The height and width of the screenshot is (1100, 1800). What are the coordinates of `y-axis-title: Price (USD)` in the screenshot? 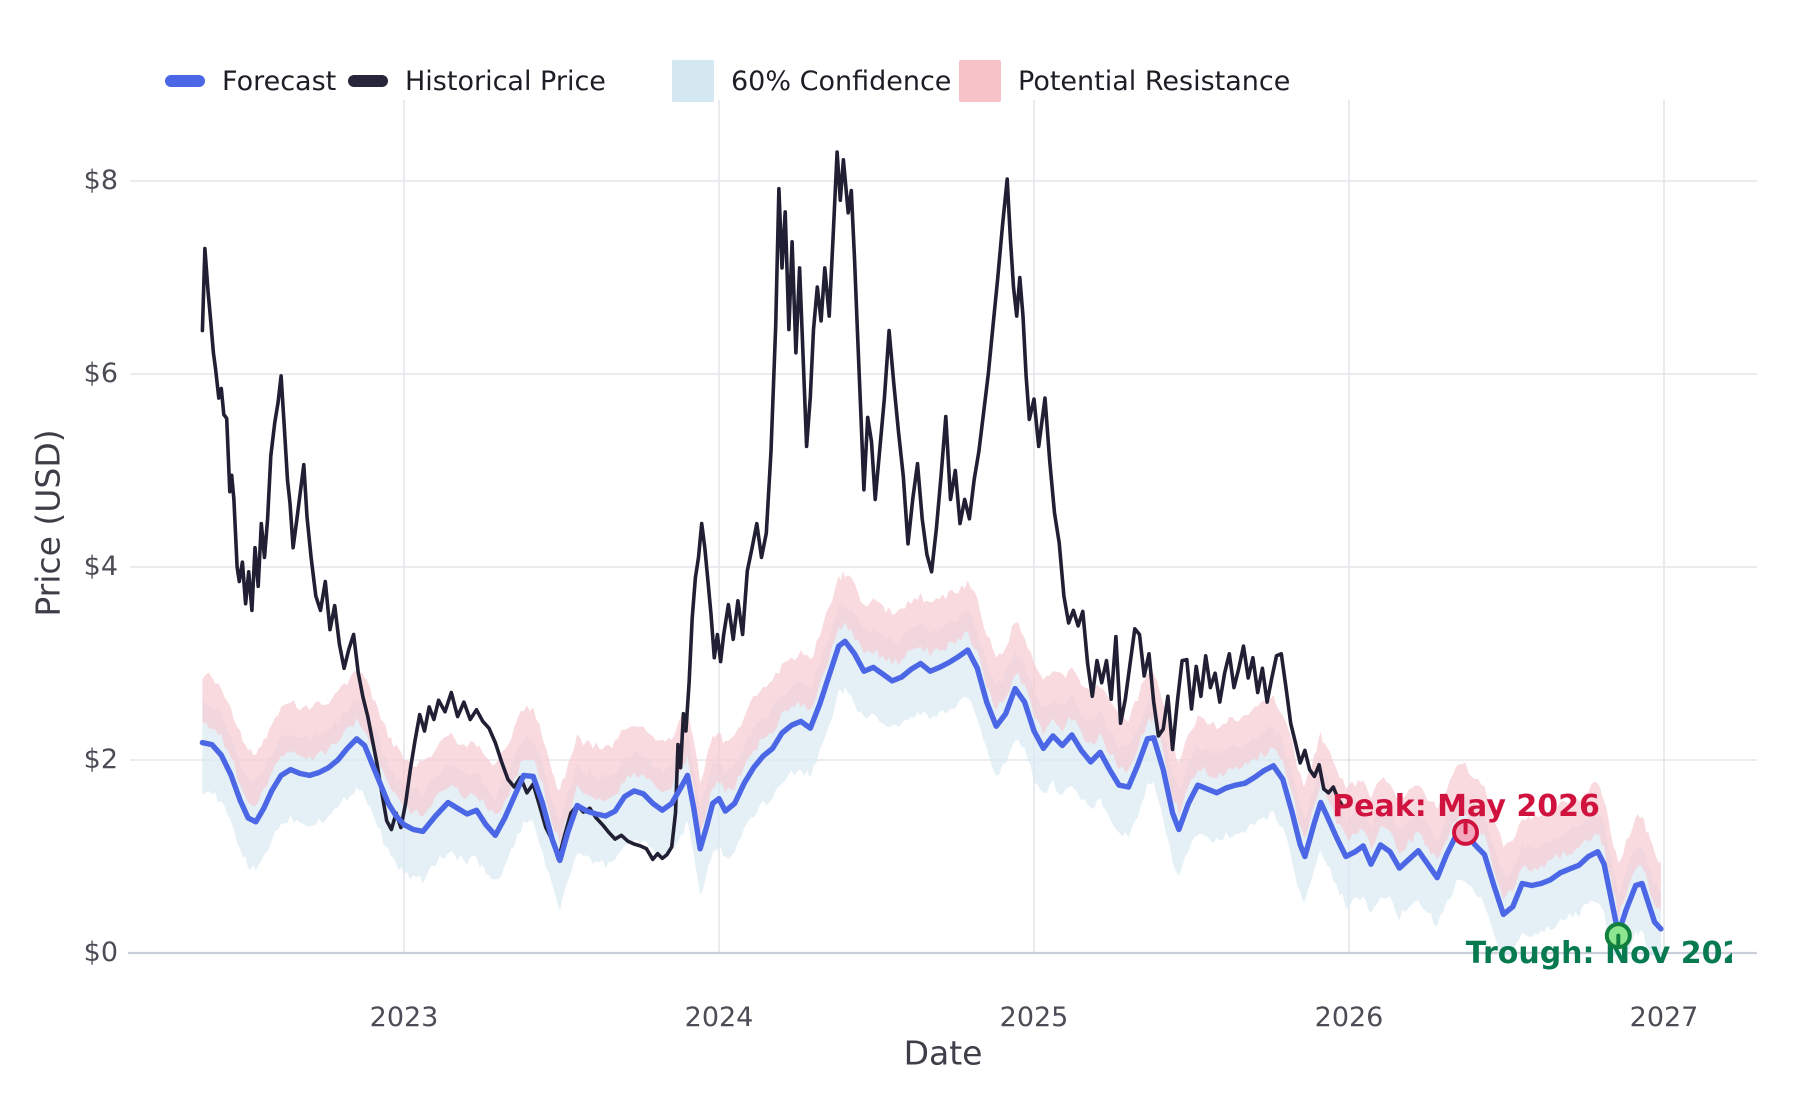 It's located at (48, 523).